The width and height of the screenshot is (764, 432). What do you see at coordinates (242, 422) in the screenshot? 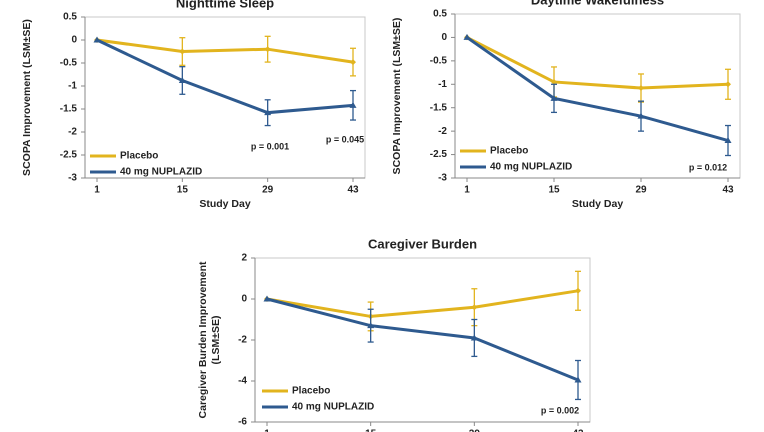
I see `y-tick-label: -6` at bounding box center [242, 422].